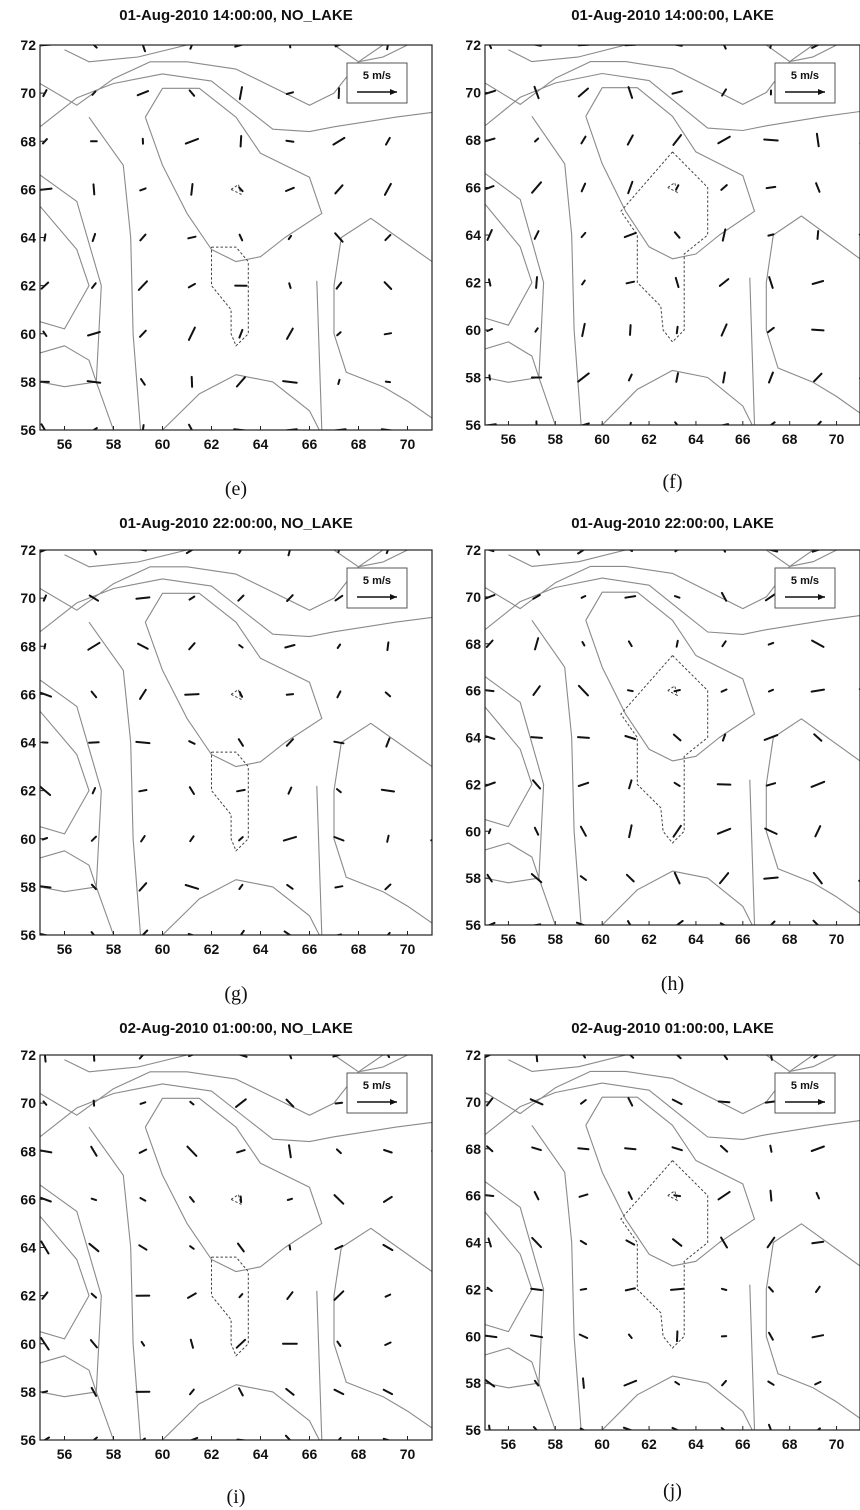  What do you see at coordinates (236, 1247) in the screenshot?
I see `plot-area` at bounding box center [236, 1247].